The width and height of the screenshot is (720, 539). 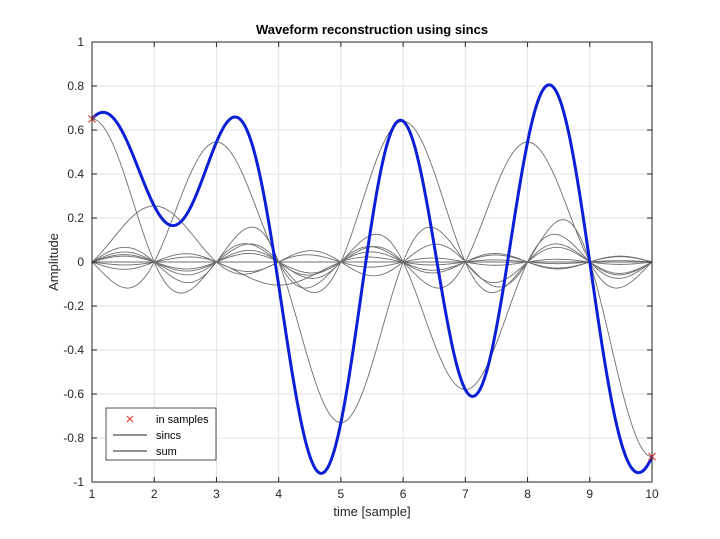 I want to click on x-tick-label: 6, so click(x=403, y=494).